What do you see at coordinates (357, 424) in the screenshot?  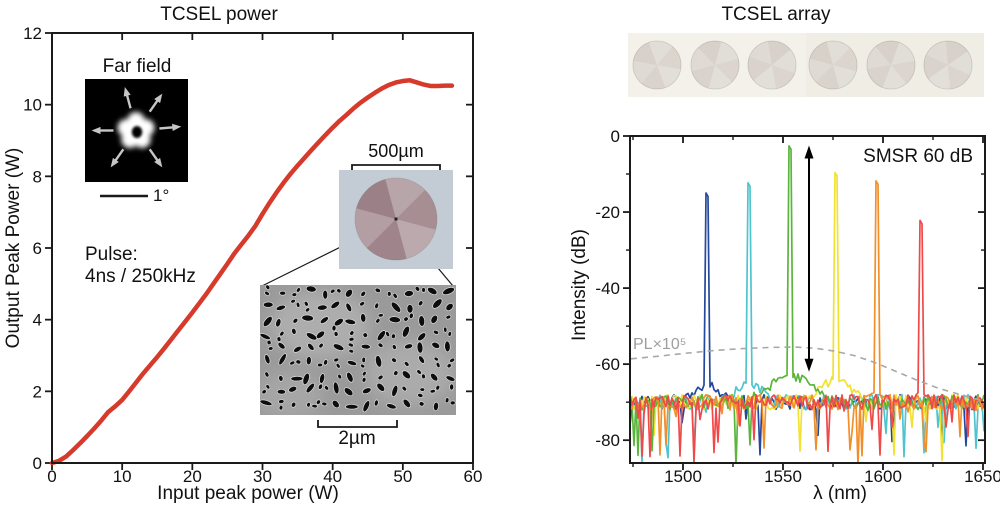 I see `bracket-2um` at bounding box center [357, 424].